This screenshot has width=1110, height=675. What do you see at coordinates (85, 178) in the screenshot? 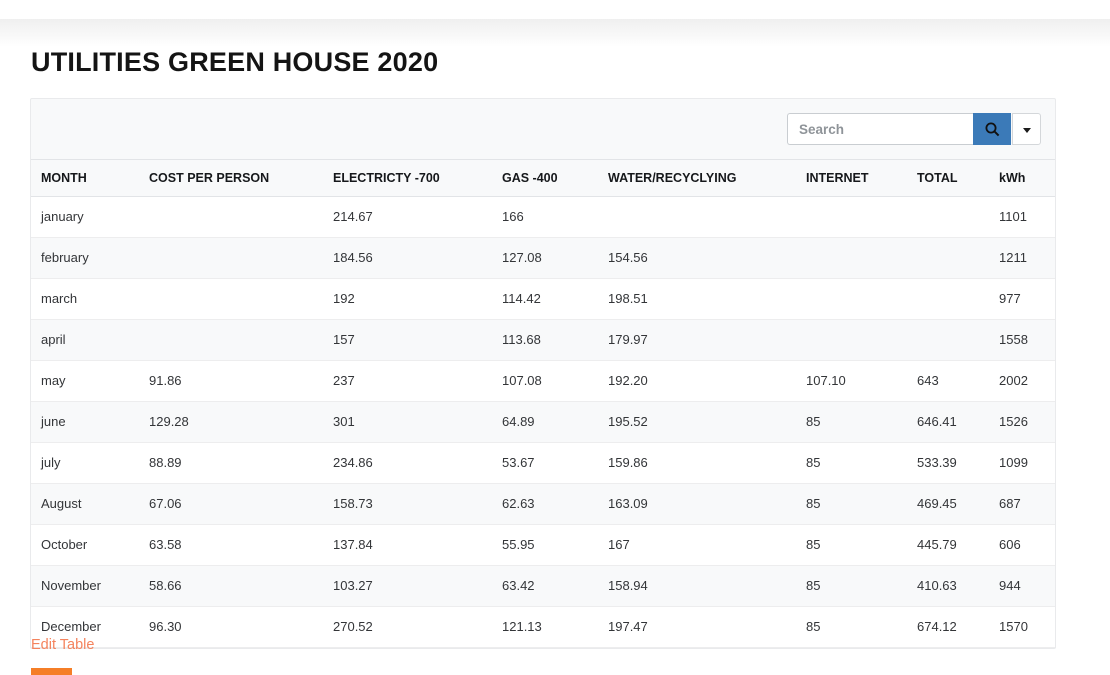
I see `column-header: MONTH` at bounding box center [85, 178].